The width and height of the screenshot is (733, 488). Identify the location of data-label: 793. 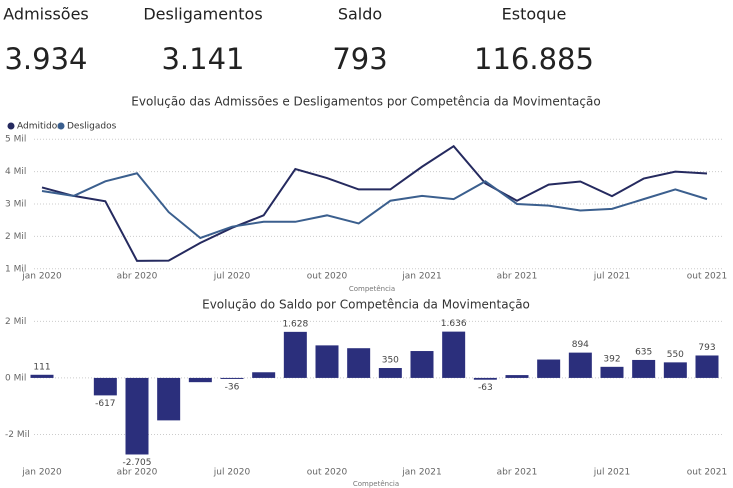
(706, 348).